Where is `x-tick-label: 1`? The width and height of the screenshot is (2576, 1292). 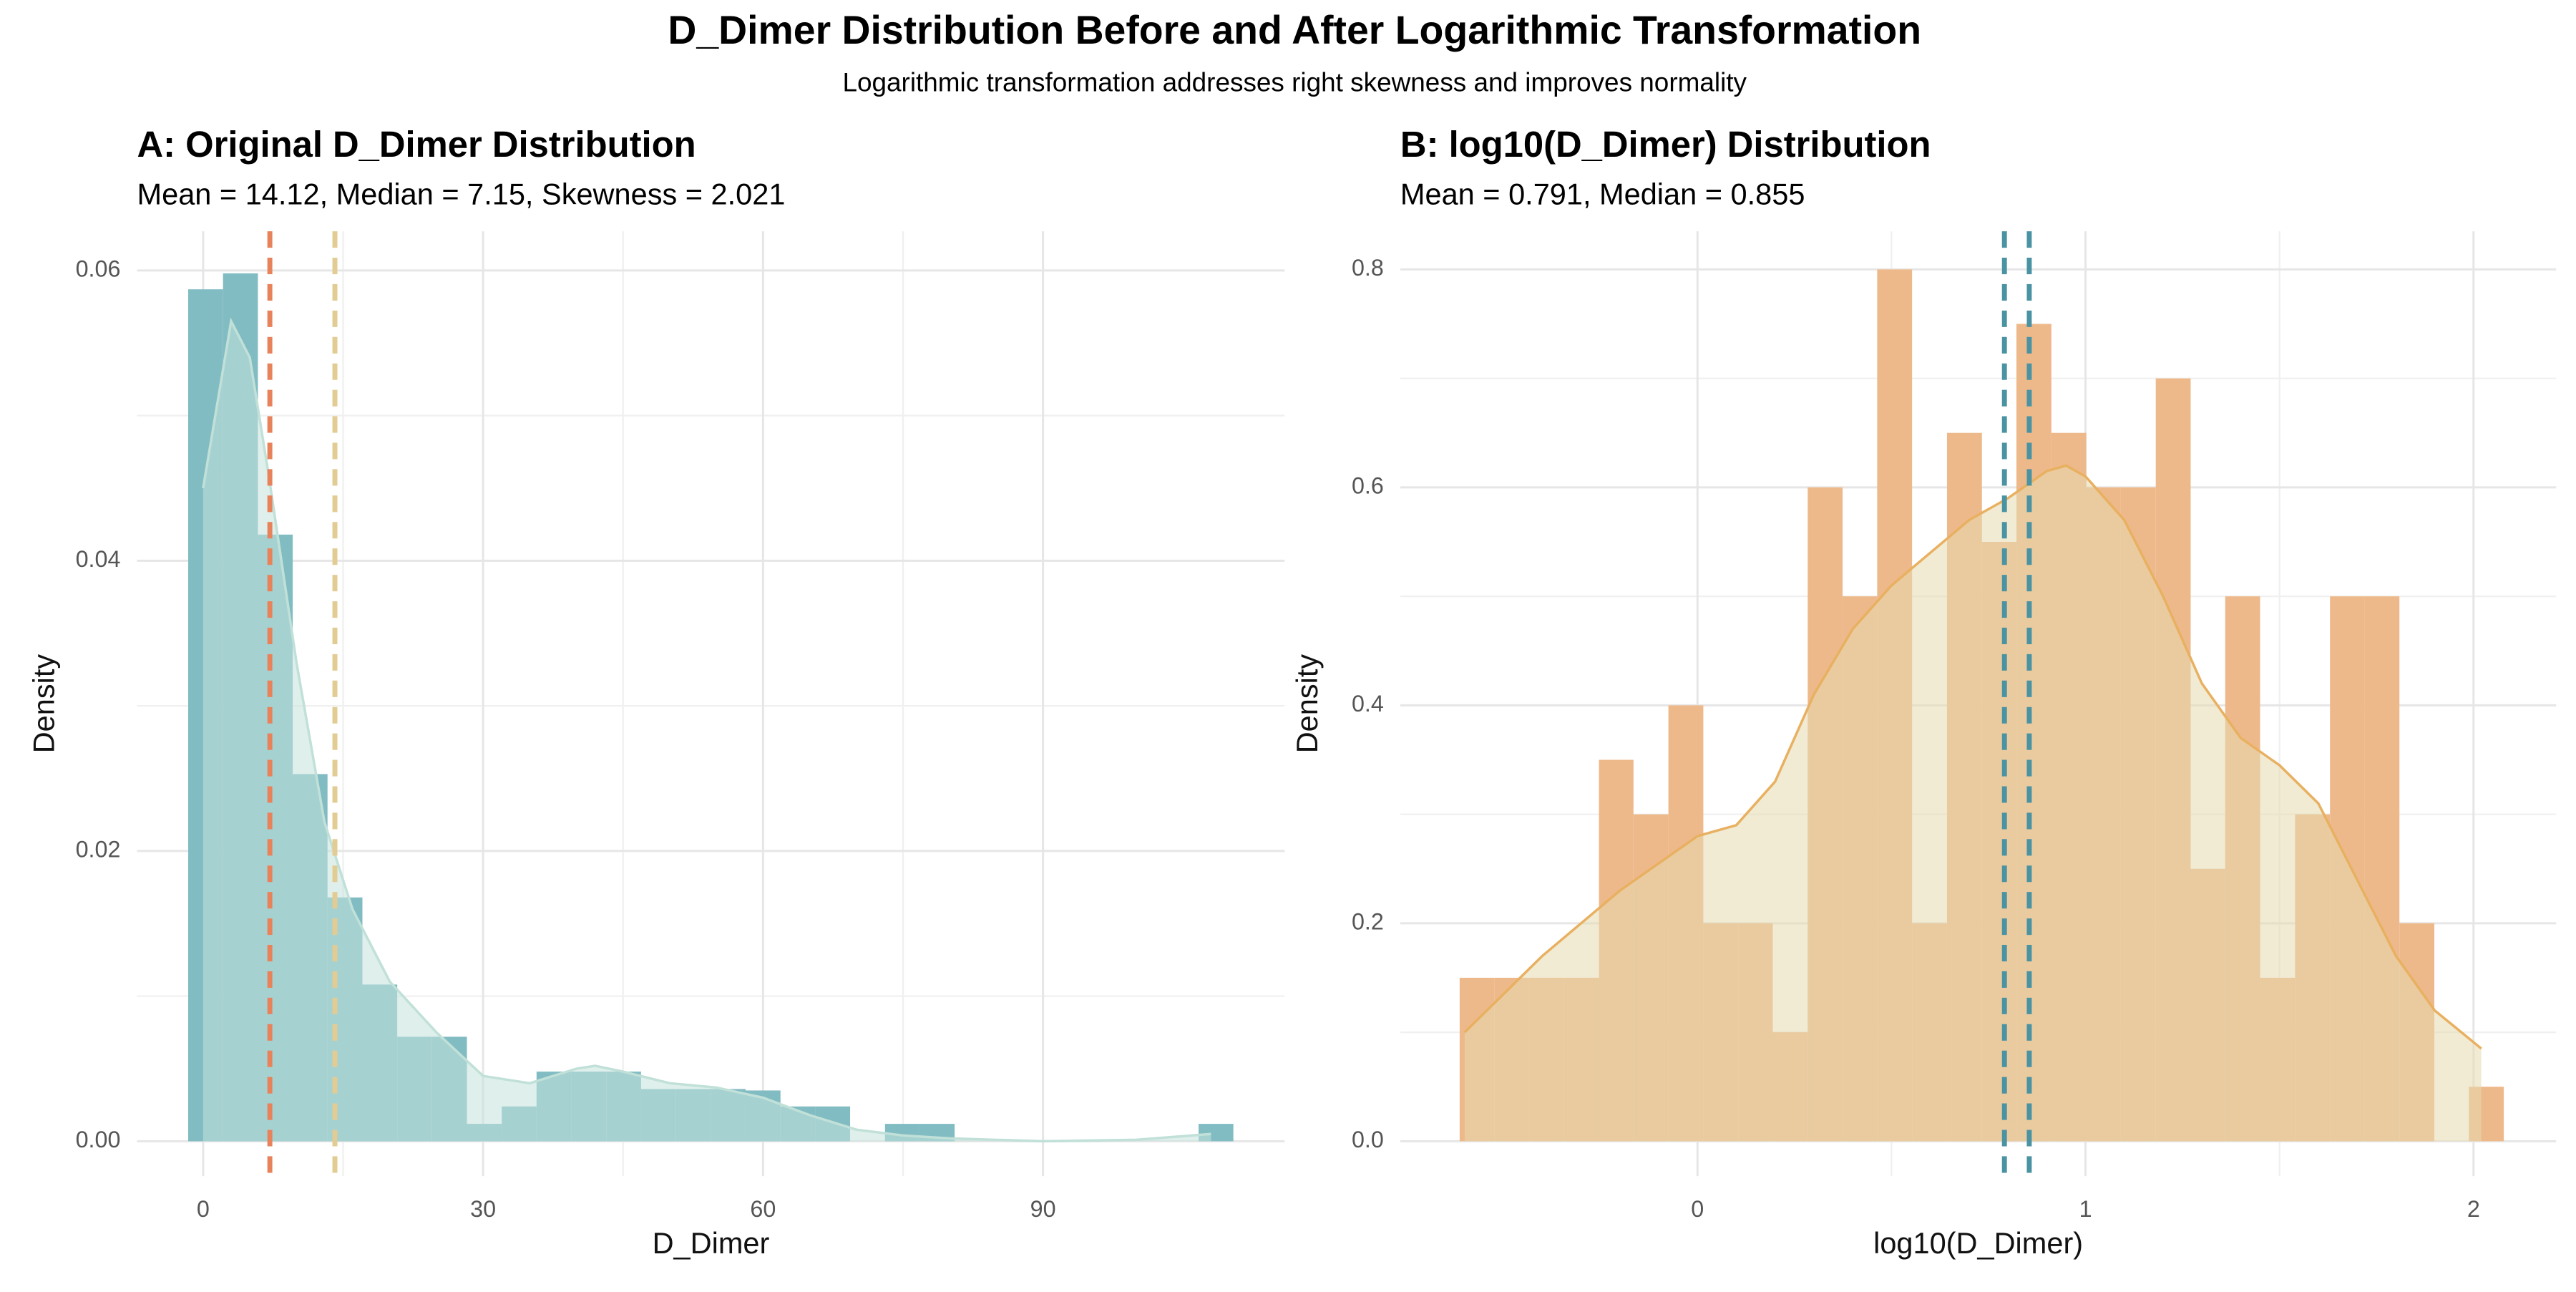
x-tick-label: 1 is located at coordinates (2085, 1209).